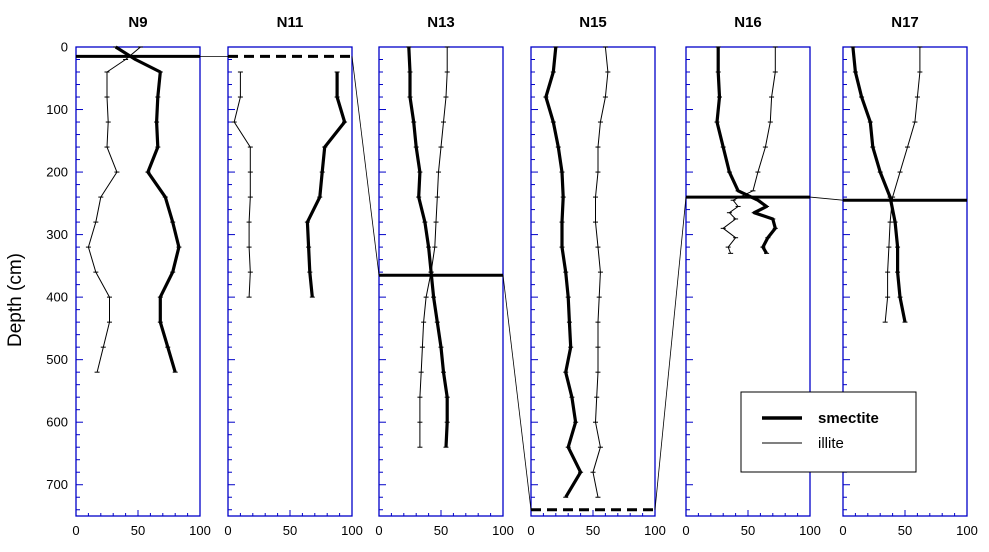  Describe the element at coordinates (57, 172) in the screenshot. I see `y-tick-label: 200` at that location.